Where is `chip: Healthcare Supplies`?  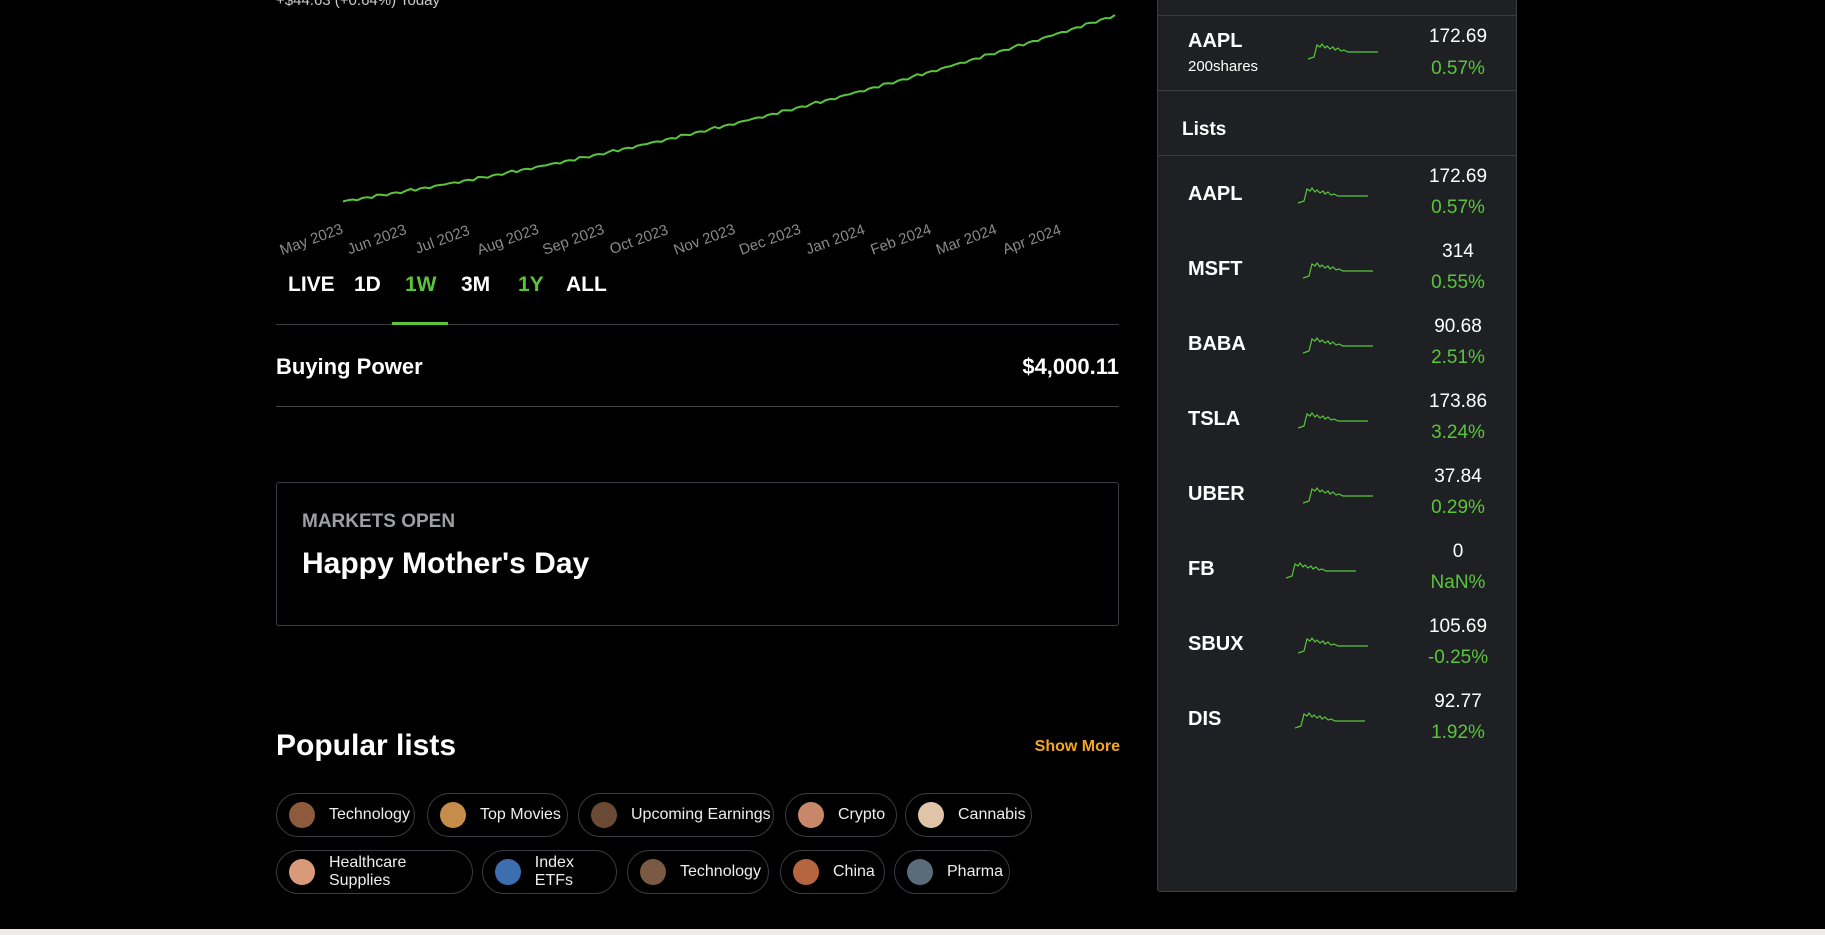 chip: Healthcare Supplies is located at coordinates (374, 872).